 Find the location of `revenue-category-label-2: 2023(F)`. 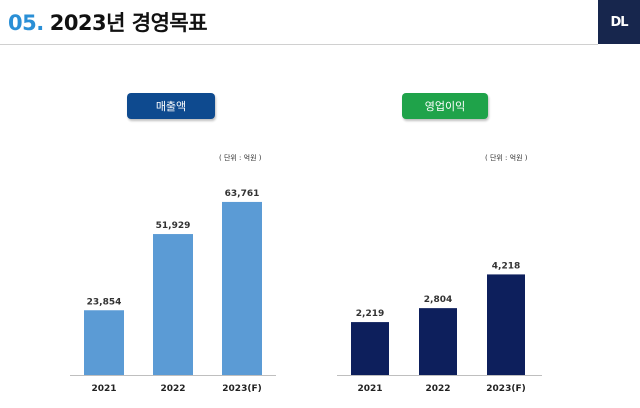

revenue-category-label-2: 2023(F) is located at coordinates (241, 389).